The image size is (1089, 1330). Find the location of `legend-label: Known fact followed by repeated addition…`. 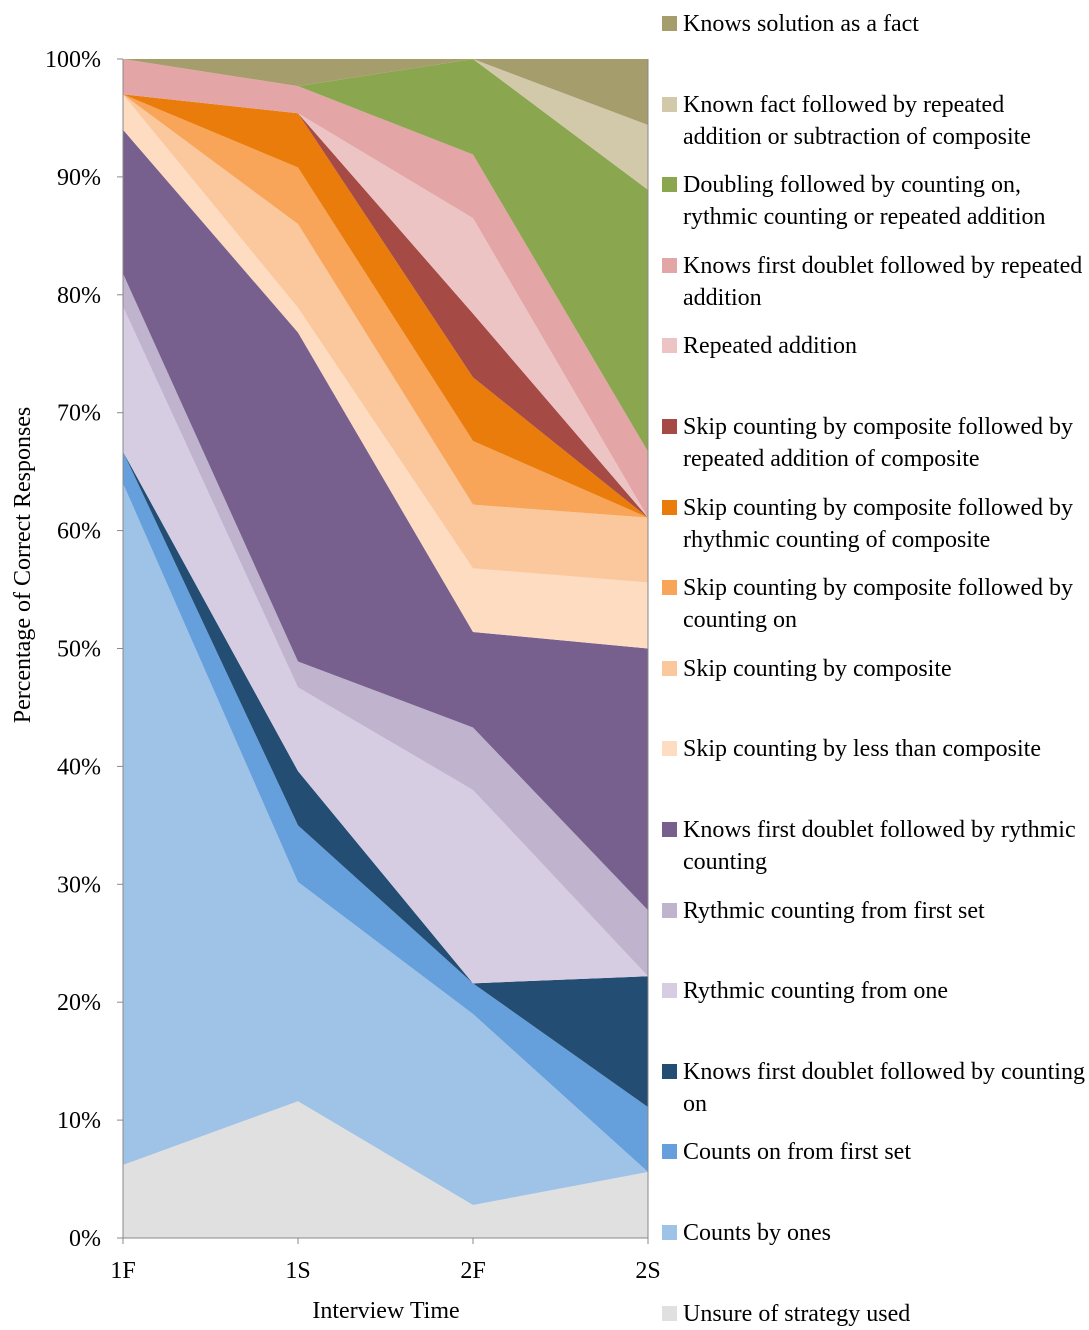

legend-label: Known fact followed by repeated addition… is located at coordinates (857, 120).